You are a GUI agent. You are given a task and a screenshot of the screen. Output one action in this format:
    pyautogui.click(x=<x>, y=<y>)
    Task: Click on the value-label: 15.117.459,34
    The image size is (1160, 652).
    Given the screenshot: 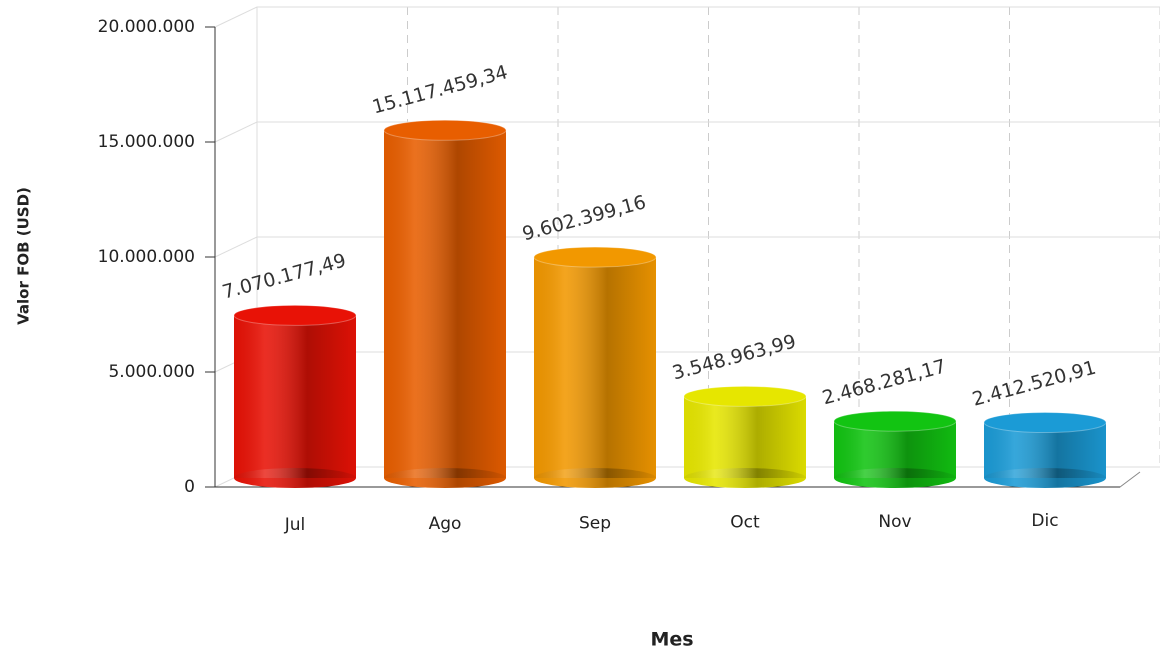 What is the action you would take?
    pyautogui.click(x=440, y=89)
    